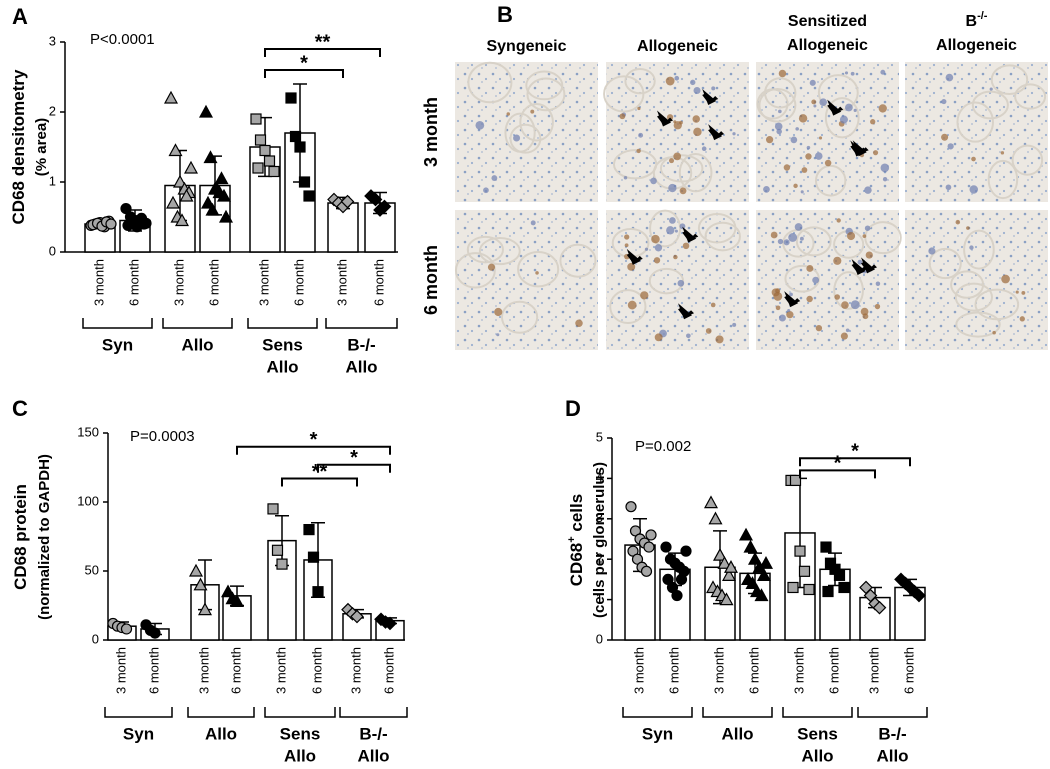  I want to click on y-axis-label: CD68+ cells, so click(576, 540).